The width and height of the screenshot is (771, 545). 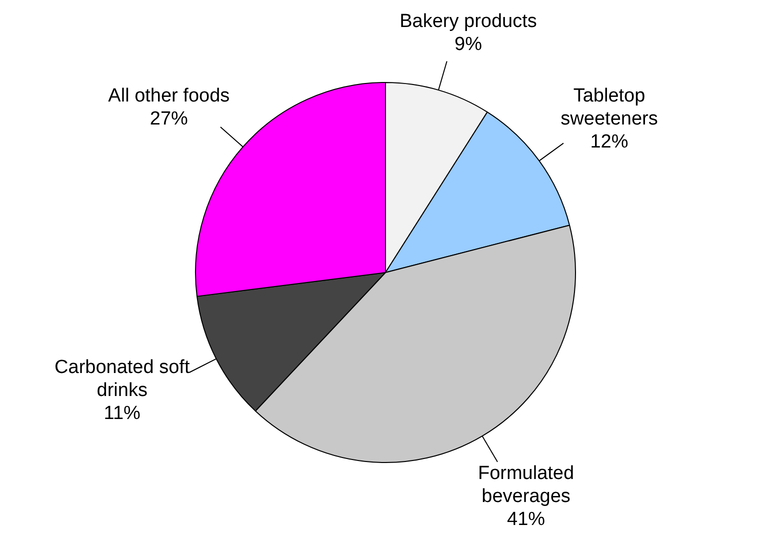 I want to click on slice-label: Carbonated soft drinks, so click(x=122, y=379).